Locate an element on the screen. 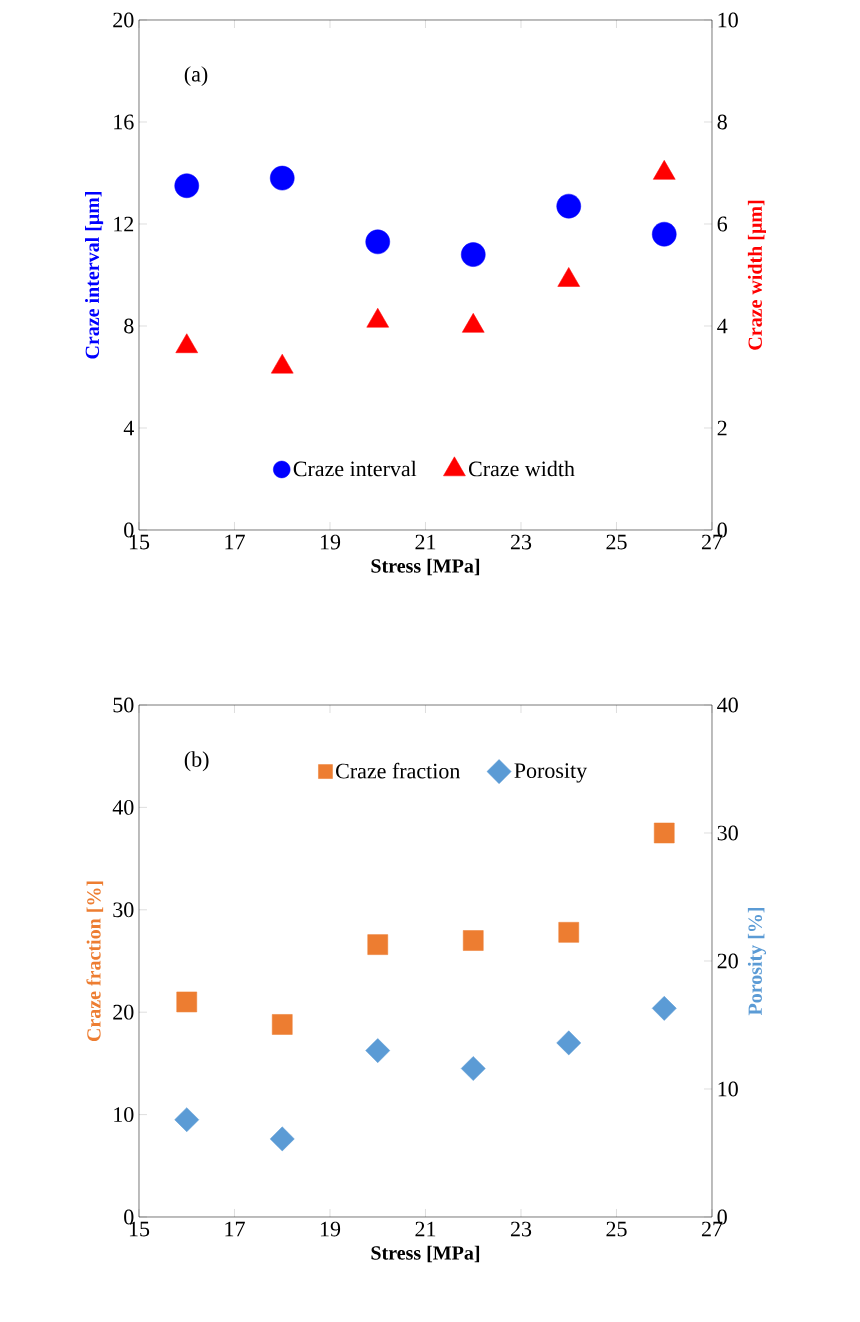  legend-label: Craze fraction is located at coordinates (398, 770).